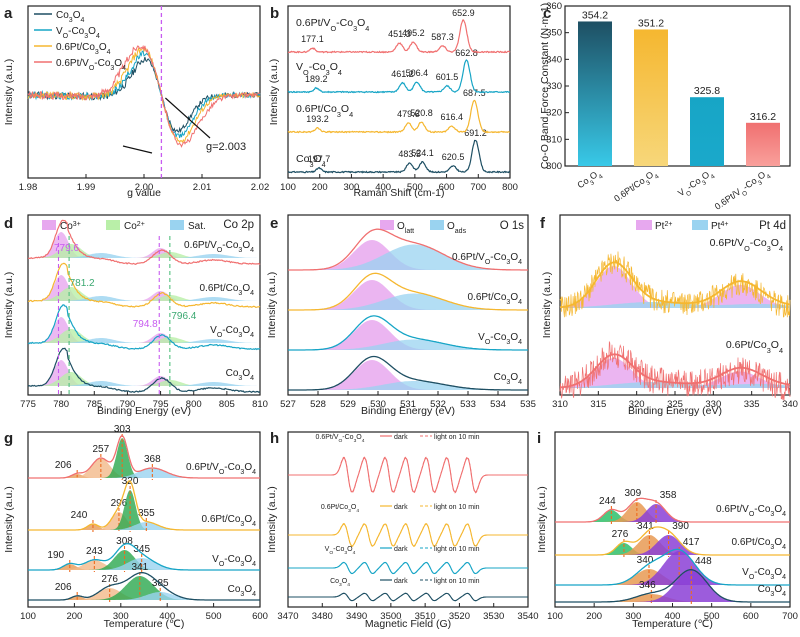  Describe the element at coordinates (152, 459) in the screenshot. I see `panel-g-peak-label: 368` at that location.